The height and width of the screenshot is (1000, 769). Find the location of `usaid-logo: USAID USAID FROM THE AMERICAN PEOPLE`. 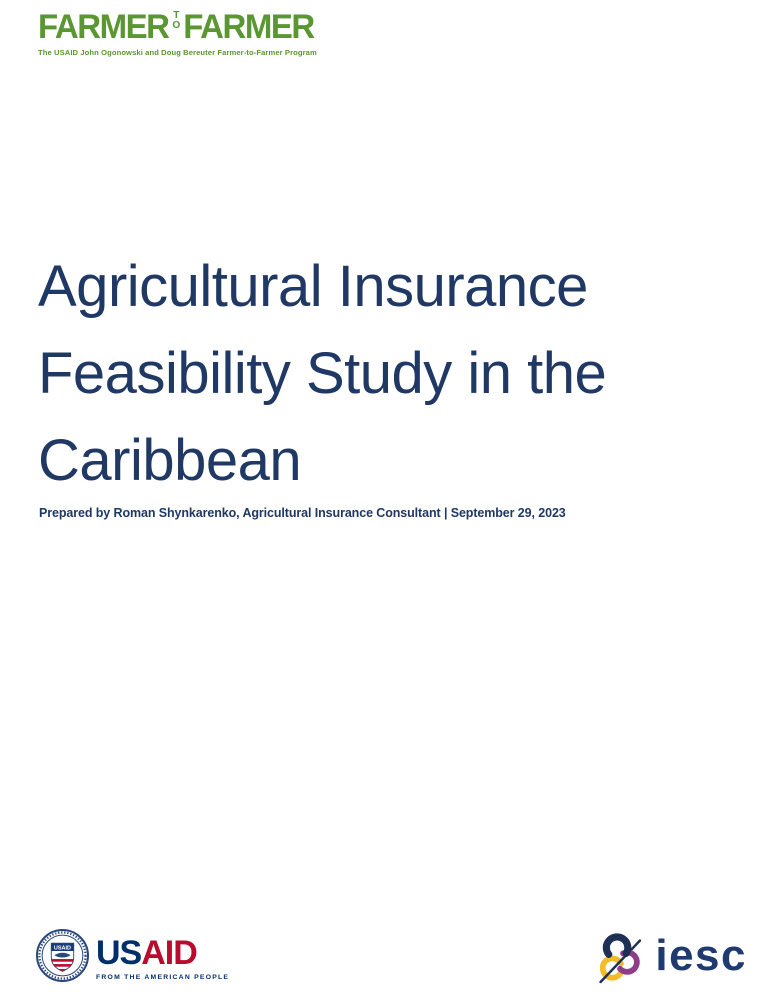

usaid-logo: USAID USAID FROM THE AMERICAN PEOPLE is located at coordinates (132, 955).